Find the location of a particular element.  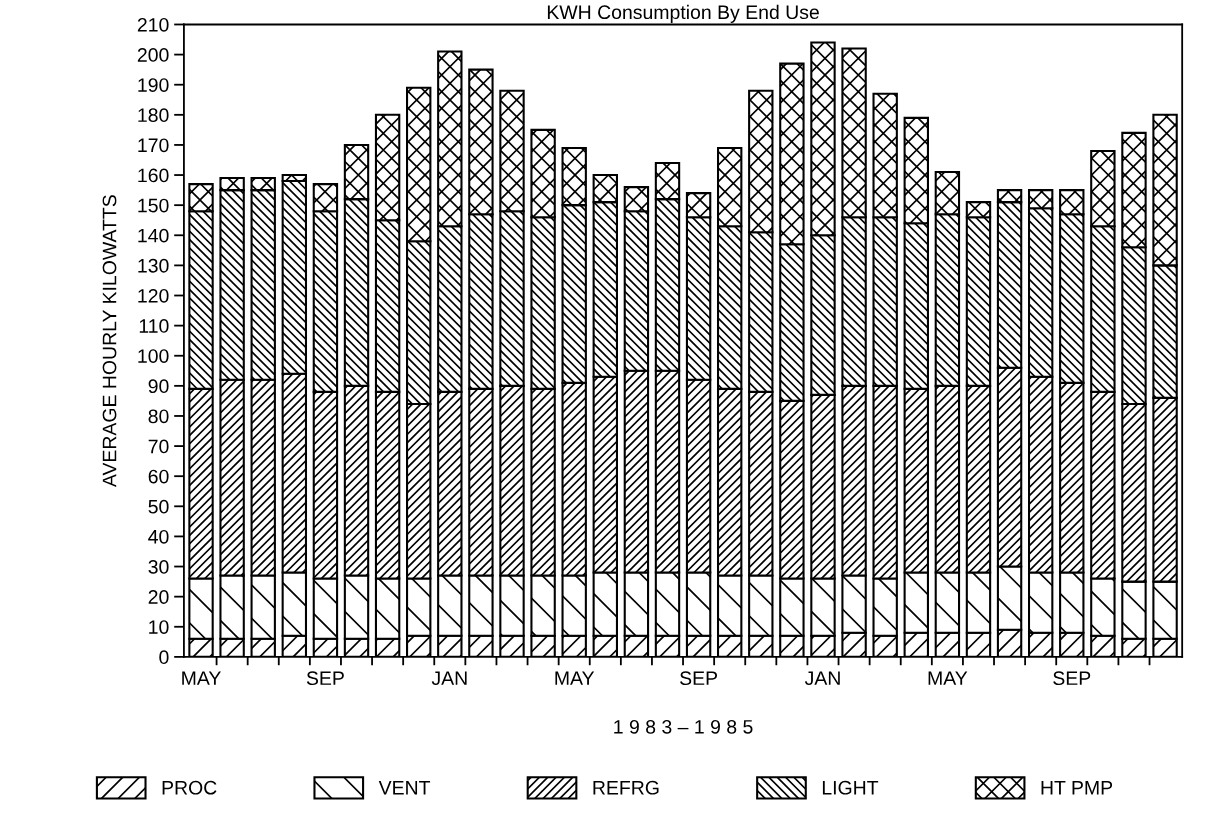

y-tick-label: 190 is located at coordinates (153, 85).